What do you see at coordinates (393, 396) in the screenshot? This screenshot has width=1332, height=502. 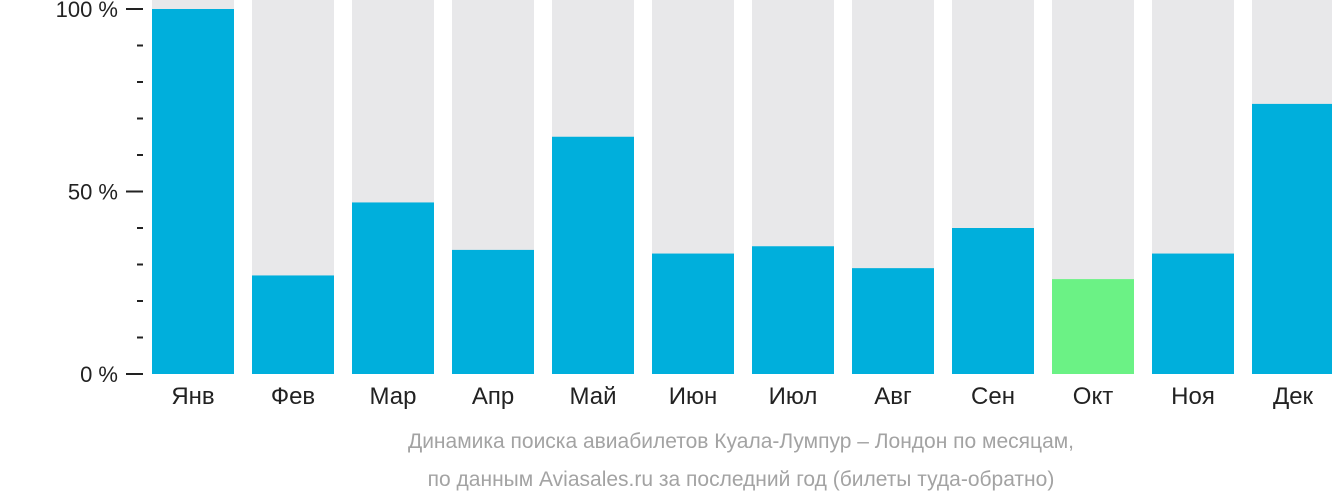 I see `x-tick-label: Мар` at bounding box center [393, 396].